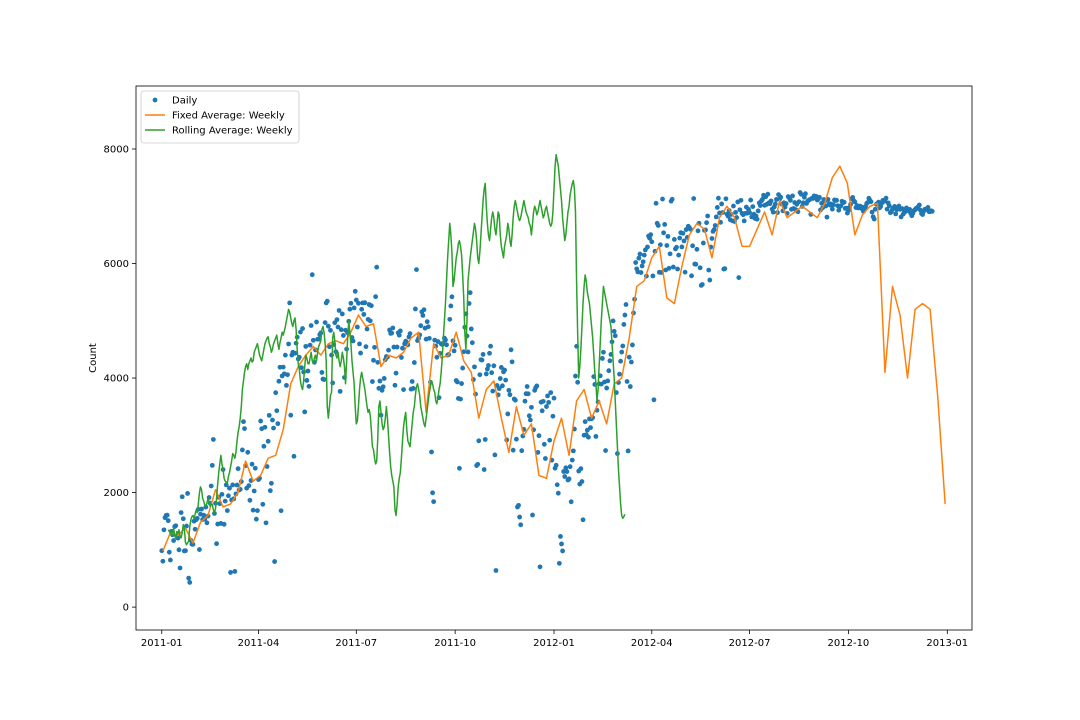 The image size is (1080, 720). Describe the element at coordinates (228, 116) in the screenshot. I see `legend-label: Fixed Average: Weekly` at that location.